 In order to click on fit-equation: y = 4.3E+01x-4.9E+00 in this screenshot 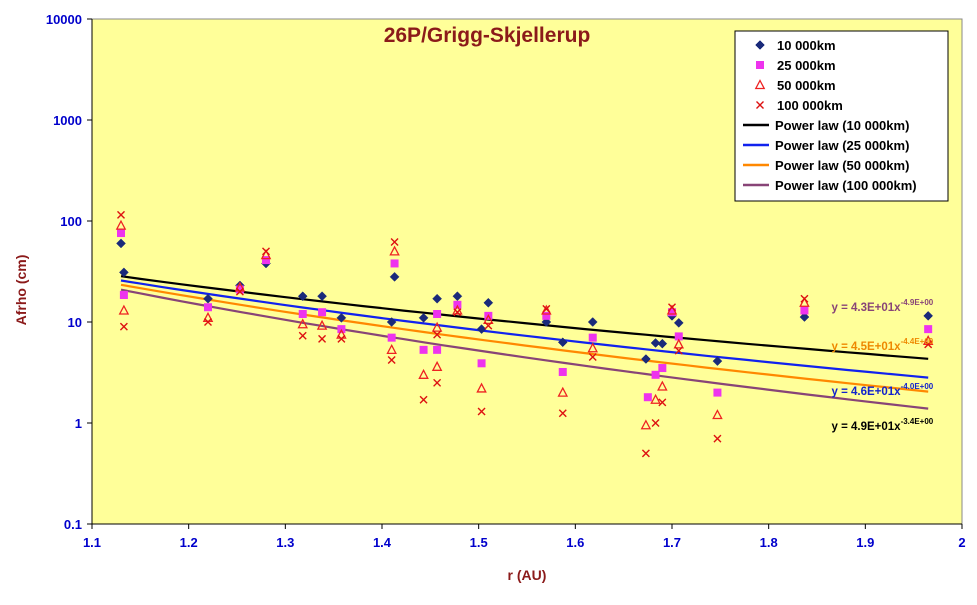, I will do `click(883, 306)`.